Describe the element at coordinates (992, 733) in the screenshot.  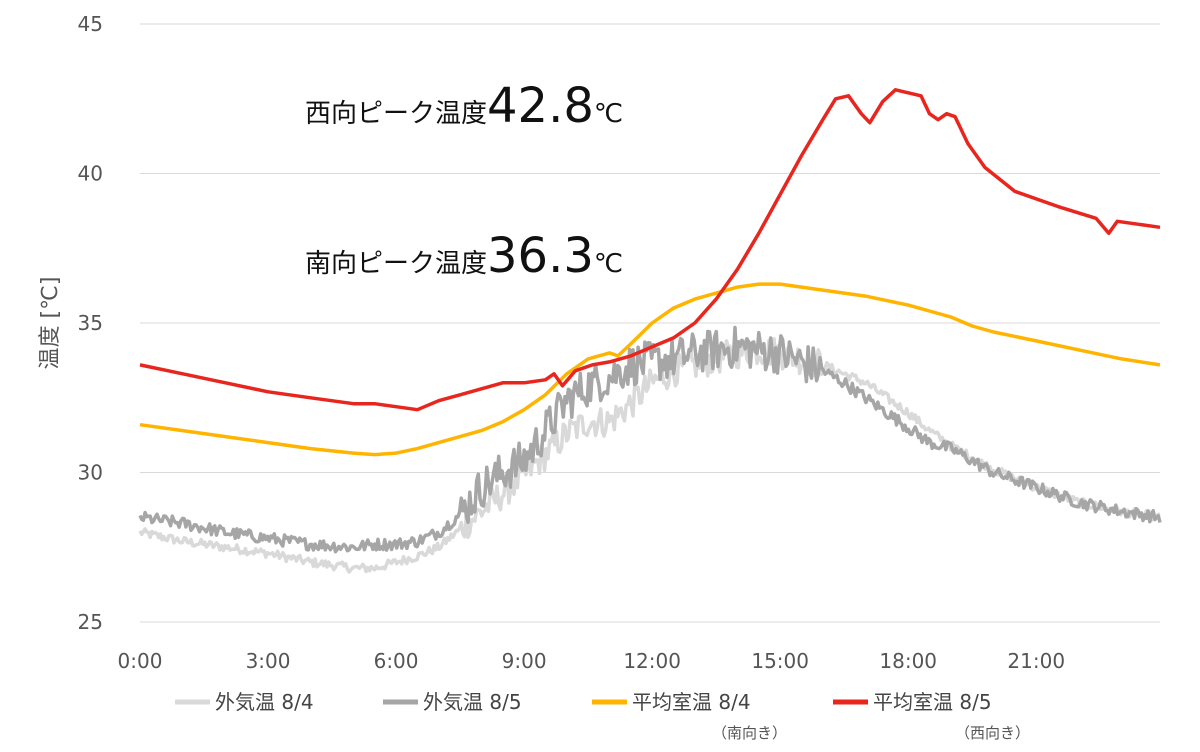
I see `legend-sublabel: （西向き）` at that location.